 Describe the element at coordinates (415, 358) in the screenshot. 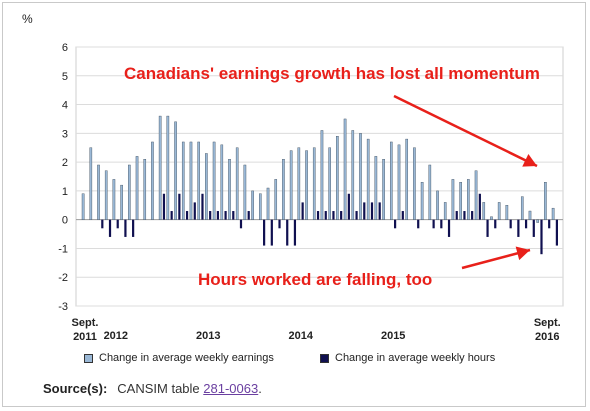

I see `legend-label-hours: Change in average weekly hours` at that location.